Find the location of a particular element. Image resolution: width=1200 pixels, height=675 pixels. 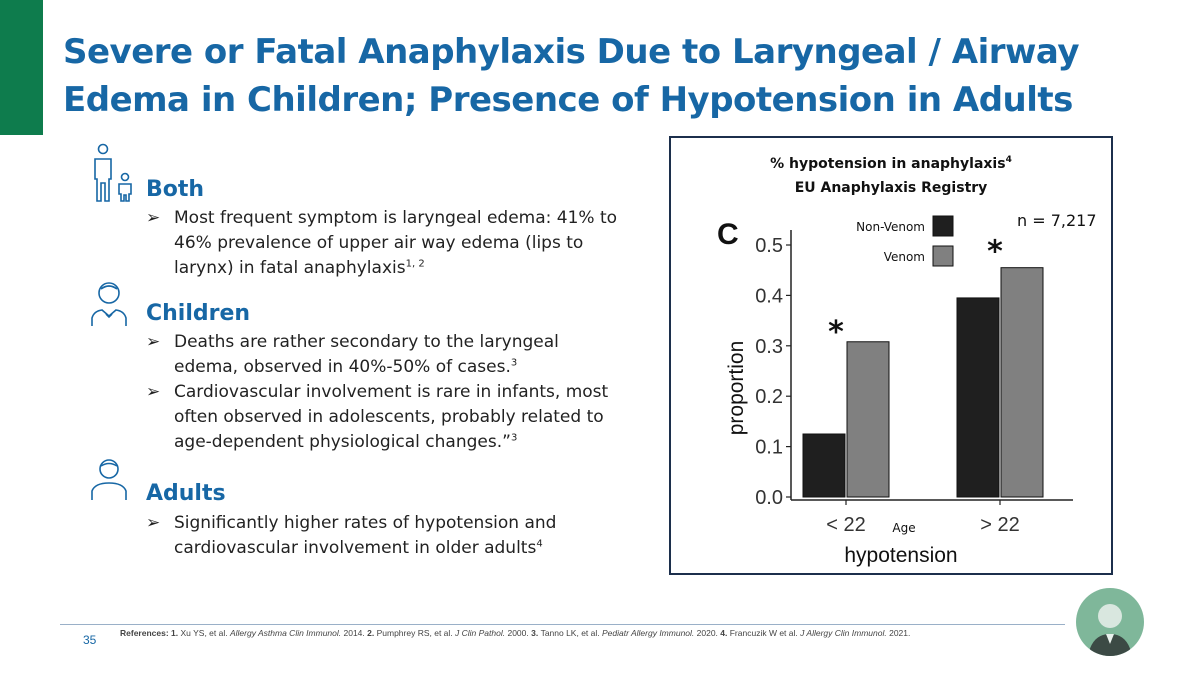

chart-title: % hypotension in anaphylaxis4 is located at coordinates (891, 163).